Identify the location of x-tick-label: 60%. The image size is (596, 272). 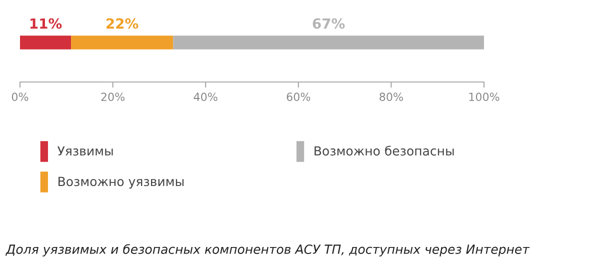
(298, 97).